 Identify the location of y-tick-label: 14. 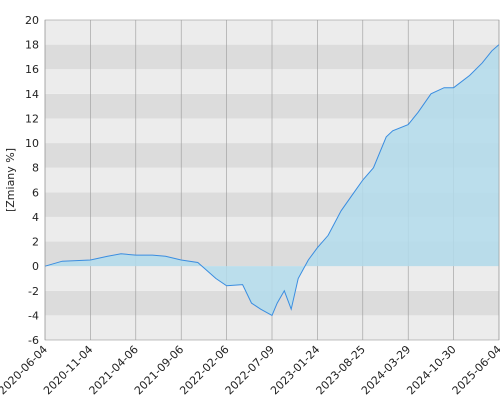
(32, 94).